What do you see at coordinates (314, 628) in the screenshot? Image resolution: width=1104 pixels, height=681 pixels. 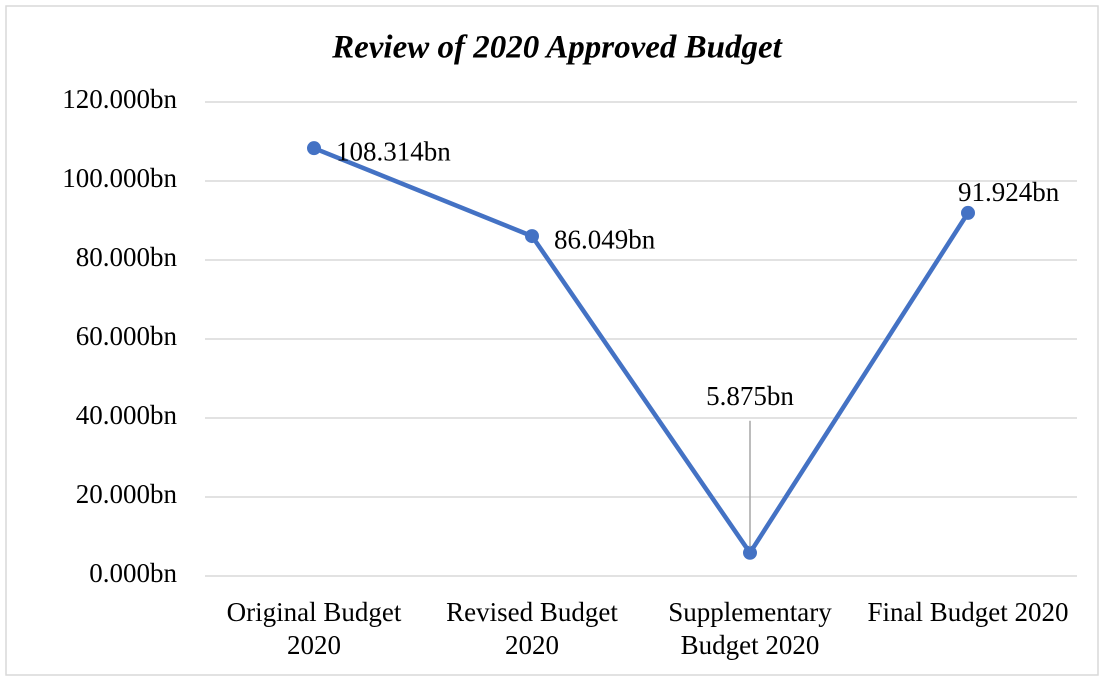 I see `x-tick-label: Original Budget 2020` at bounding box center [314, 628].